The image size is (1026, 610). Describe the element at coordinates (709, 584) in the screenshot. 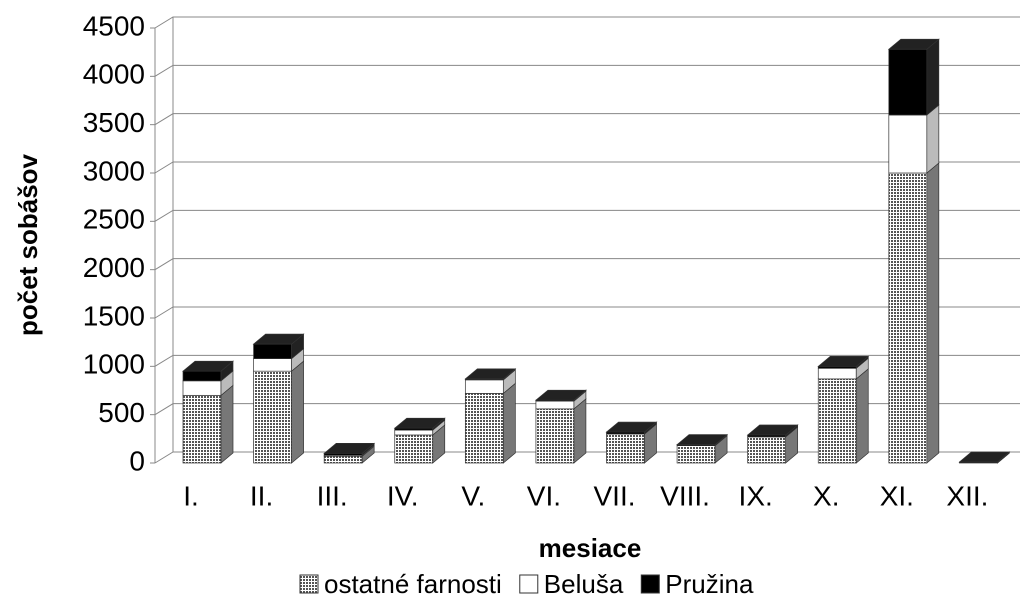

I see `legend-label: Pružina` at that location.